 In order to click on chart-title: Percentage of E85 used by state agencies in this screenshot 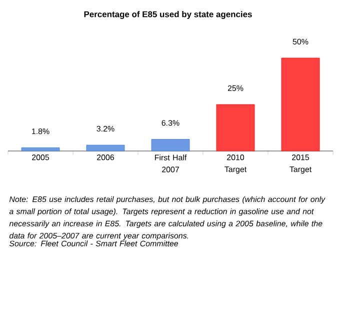, I will do `click(168, 15)`.